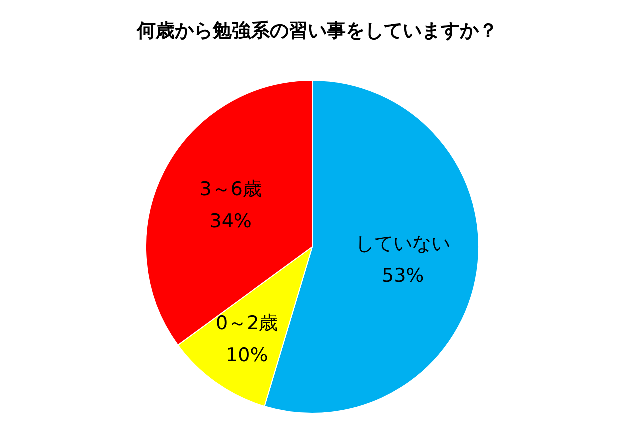 This screenshot has height=445, width=635. What do you see at coordinates (247, 355) in the screenshot?
I see `data-label: 10%` at bounding box center [247, 355].